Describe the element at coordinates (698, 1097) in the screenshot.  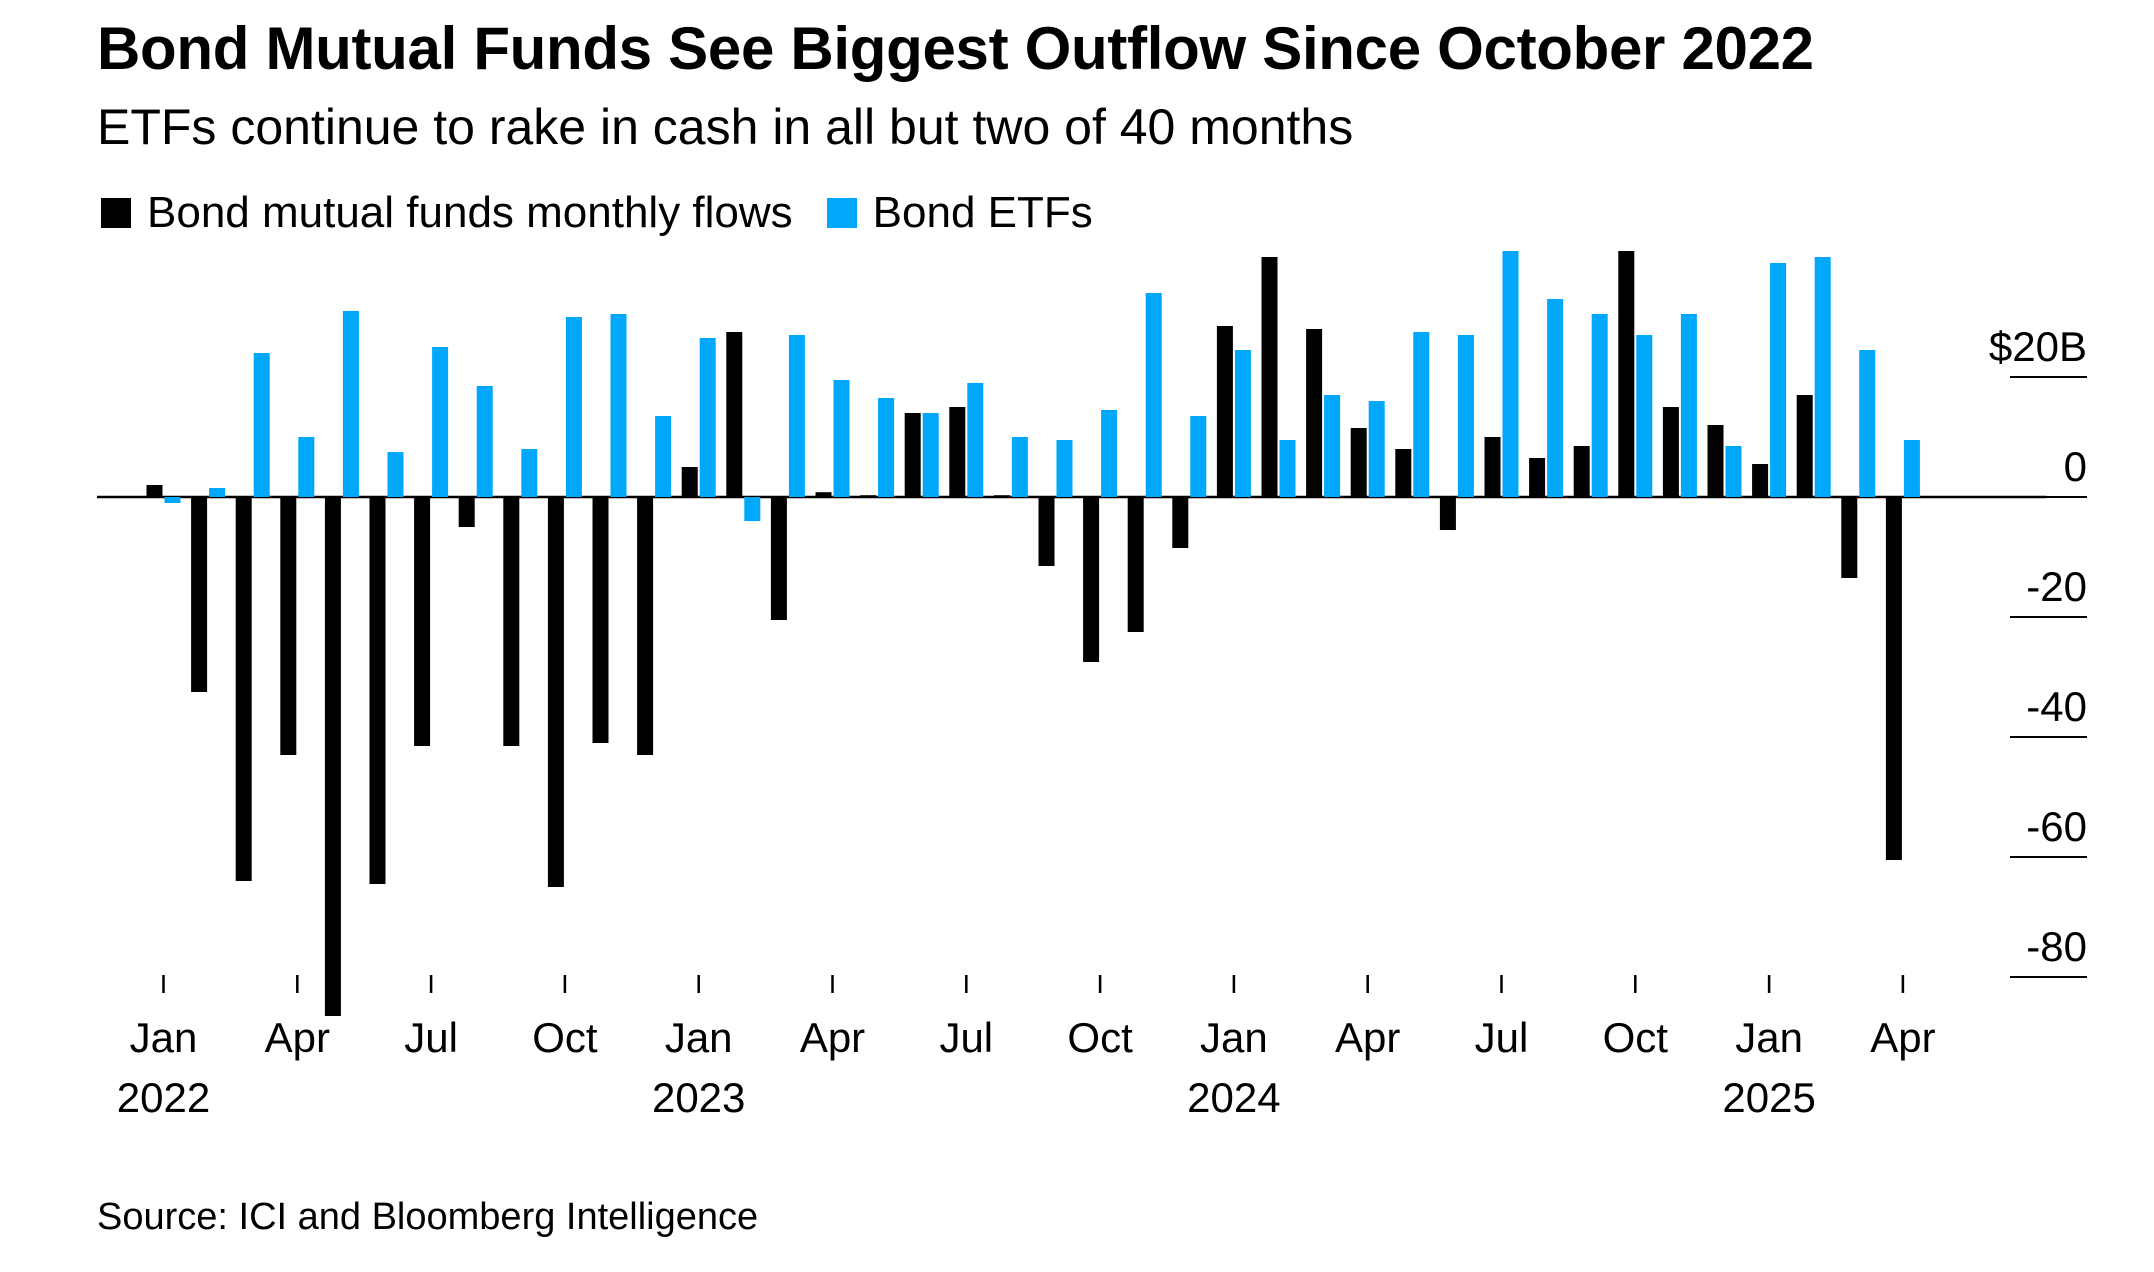
I see `x-tick-year-label: 2023` at that location.